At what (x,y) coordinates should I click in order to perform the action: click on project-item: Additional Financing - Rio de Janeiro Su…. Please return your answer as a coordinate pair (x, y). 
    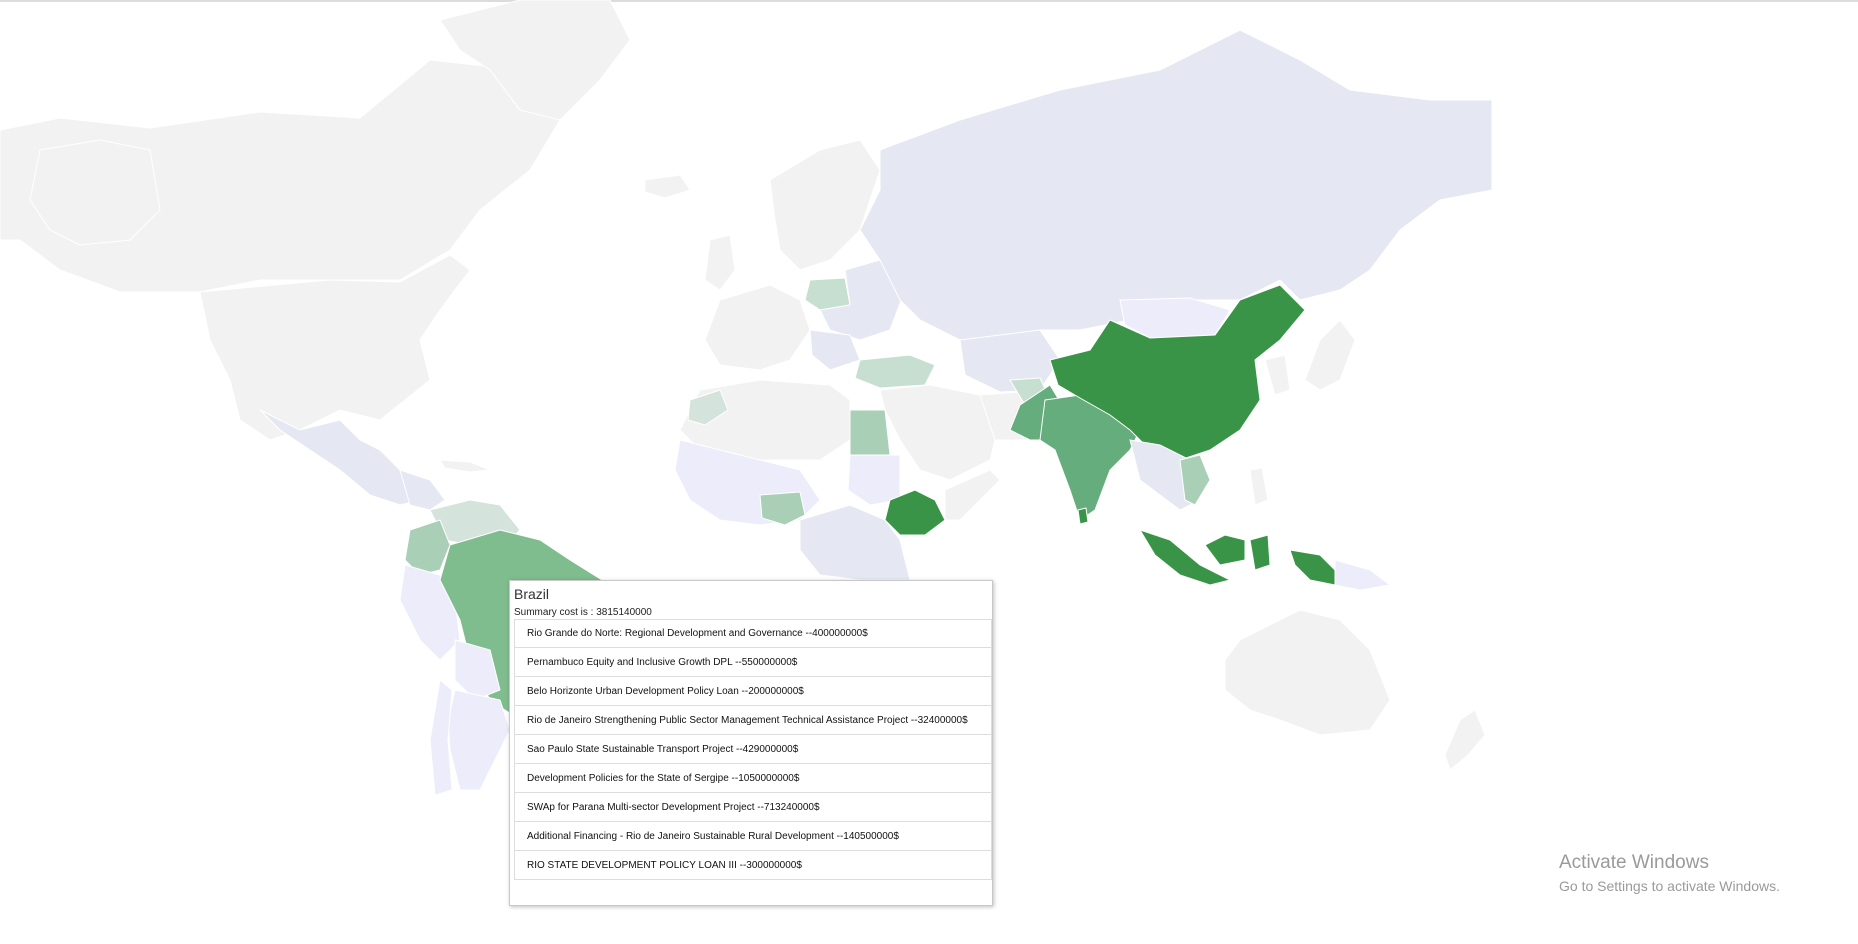
    Looking at the image, I should click on (753, 836).